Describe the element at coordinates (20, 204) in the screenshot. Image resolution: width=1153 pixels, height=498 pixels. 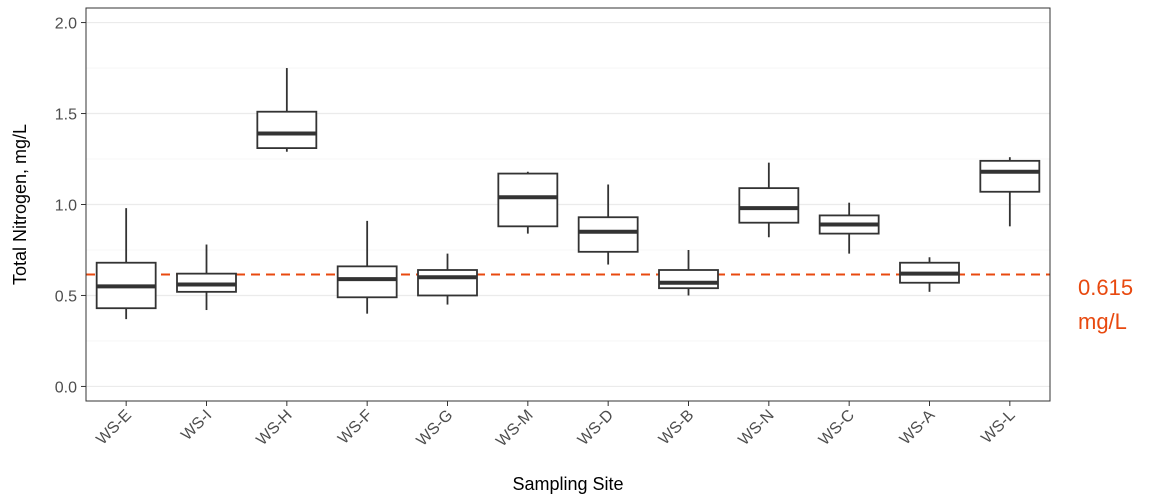
I see `y-axis-title: Total Nitrogen, mg/L` at that location.